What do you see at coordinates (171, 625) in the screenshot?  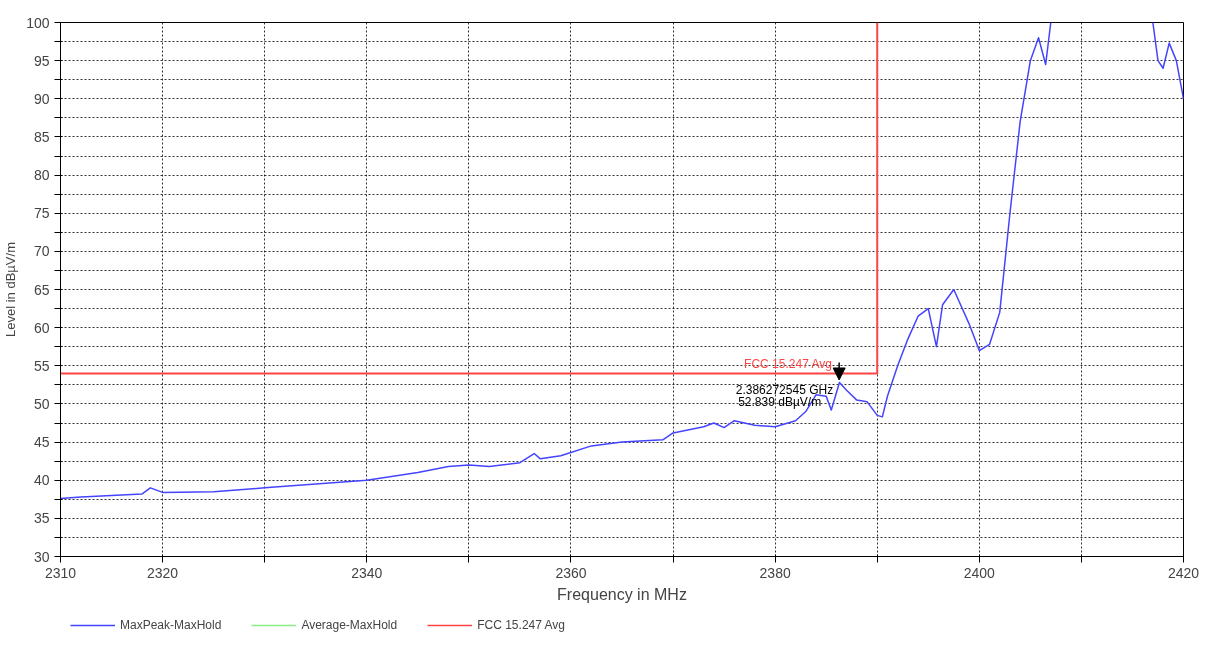 I see `legend-label: MaxPeak-MaxHold` at bounding box center [171, 625].